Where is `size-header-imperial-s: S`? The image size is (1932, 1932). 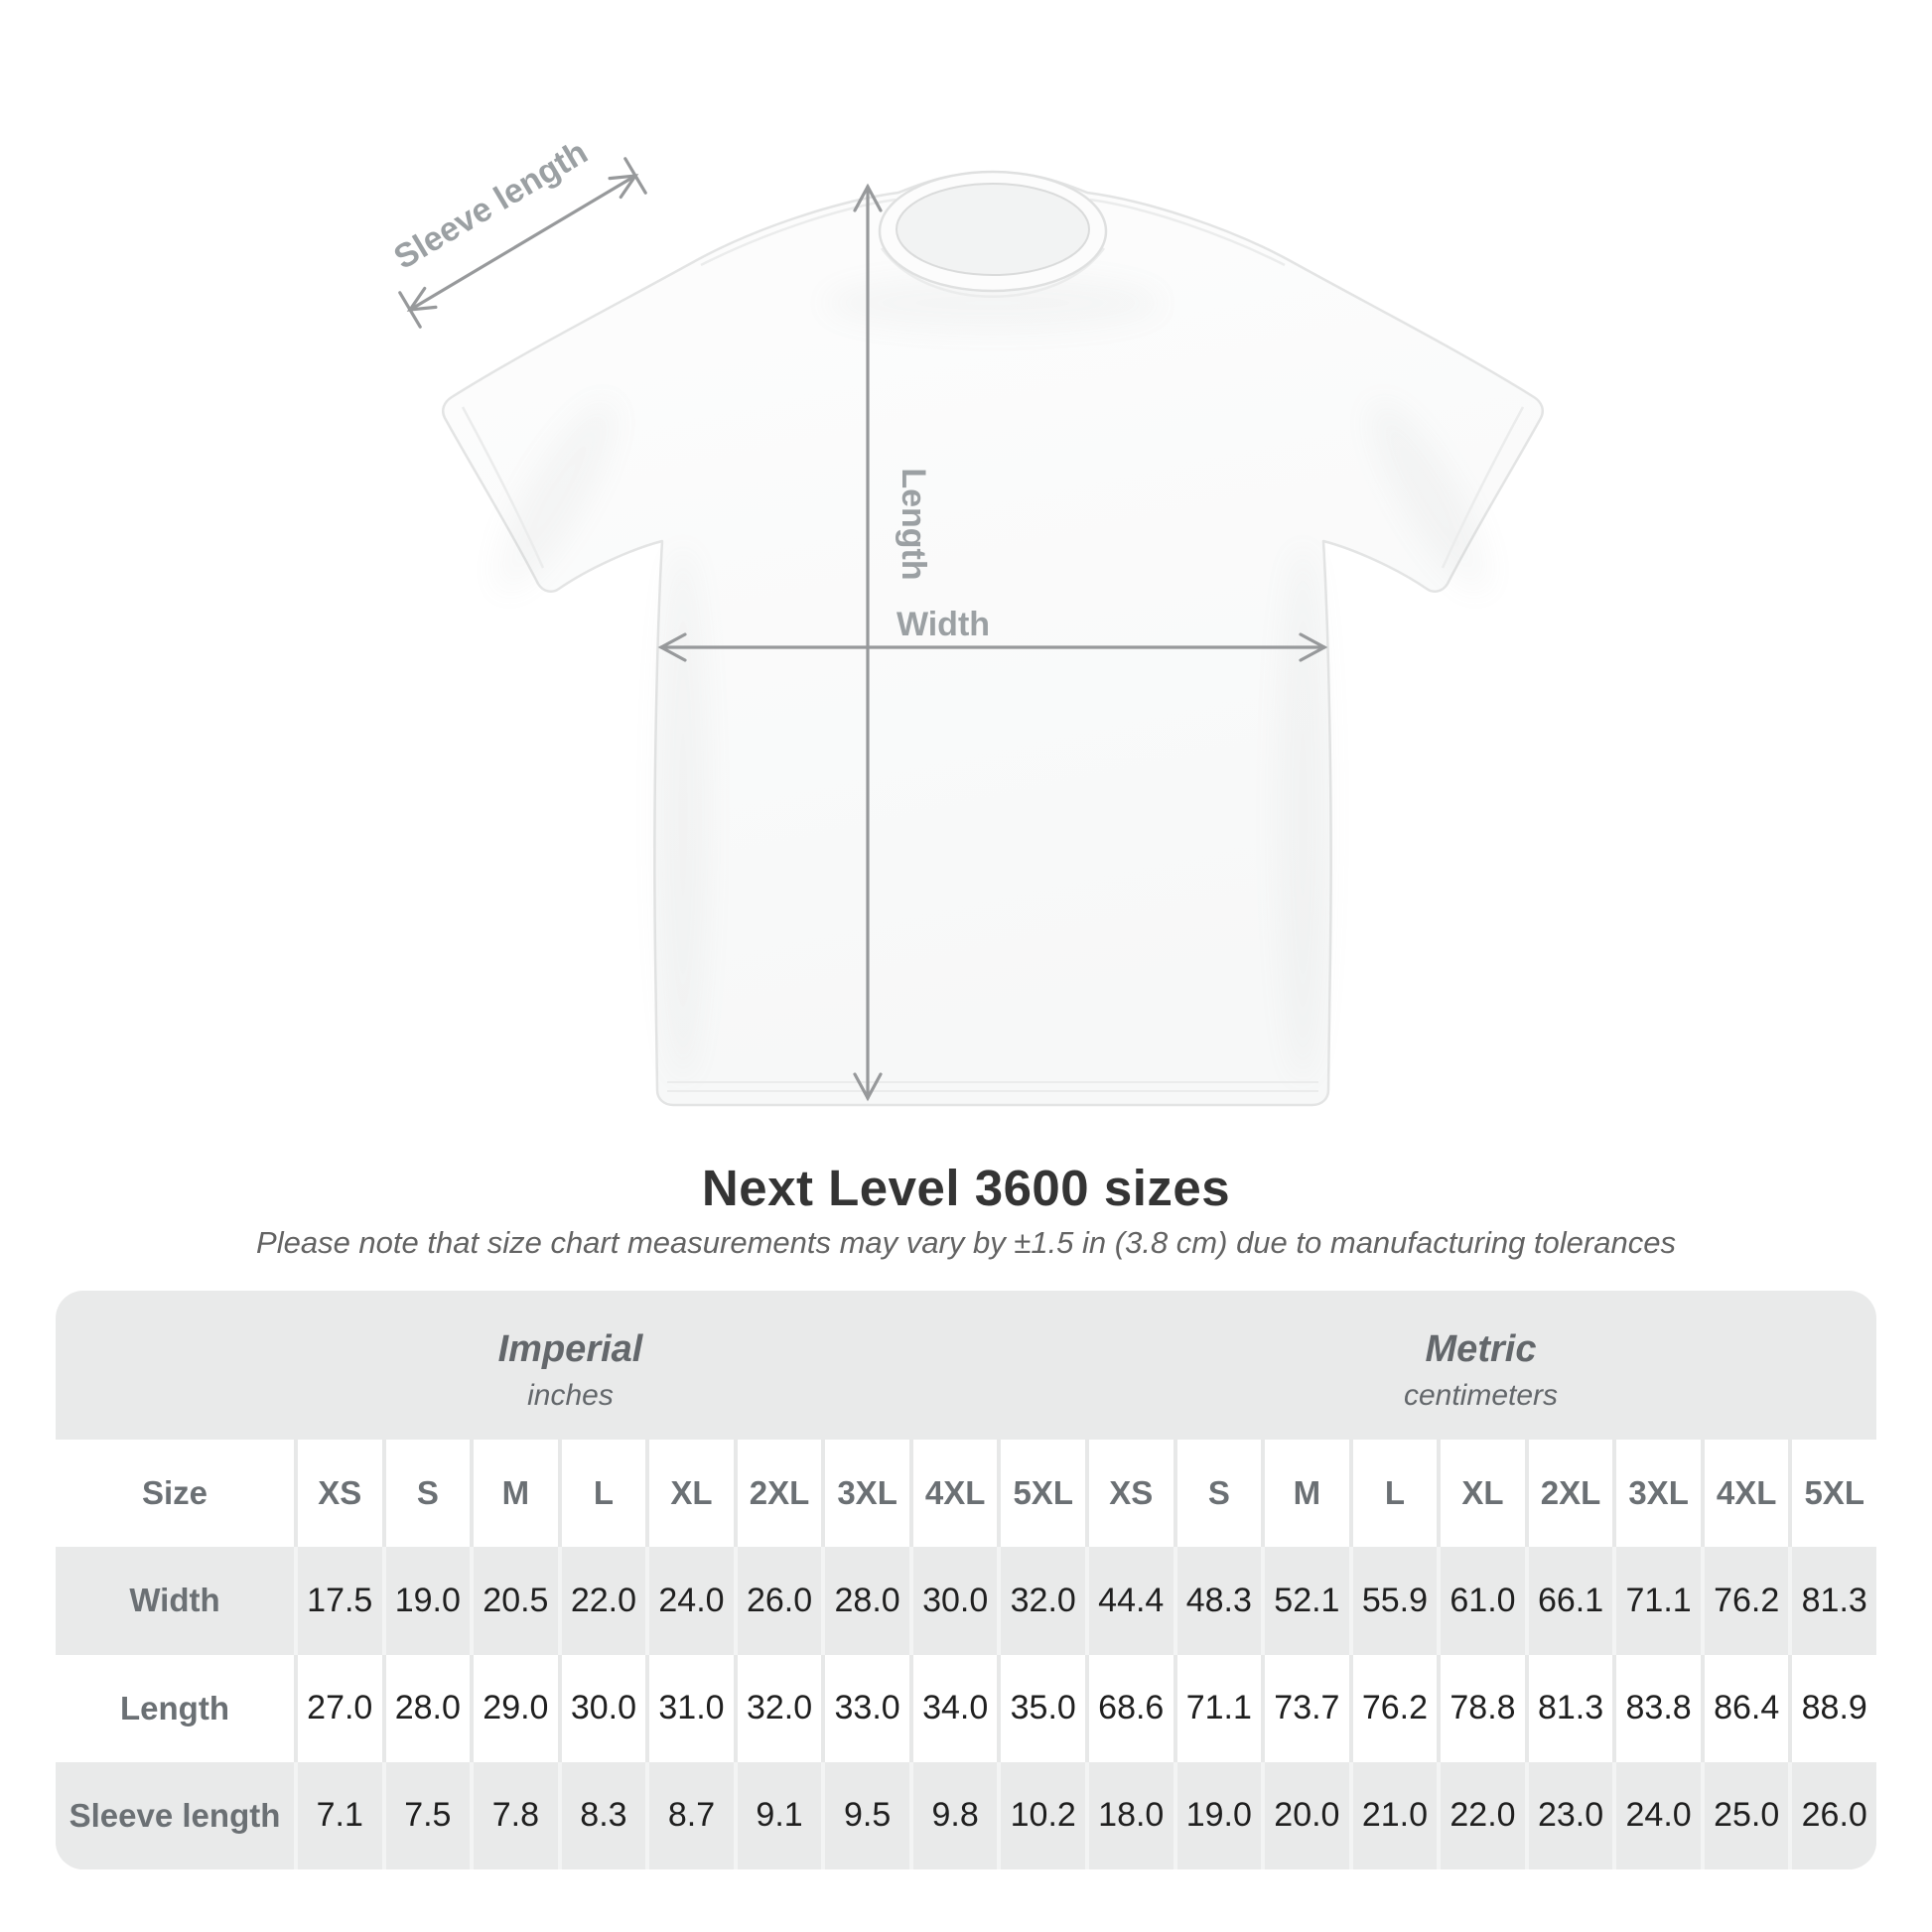 size-header-imperial-s: S is located at coordinates (426, 1494).